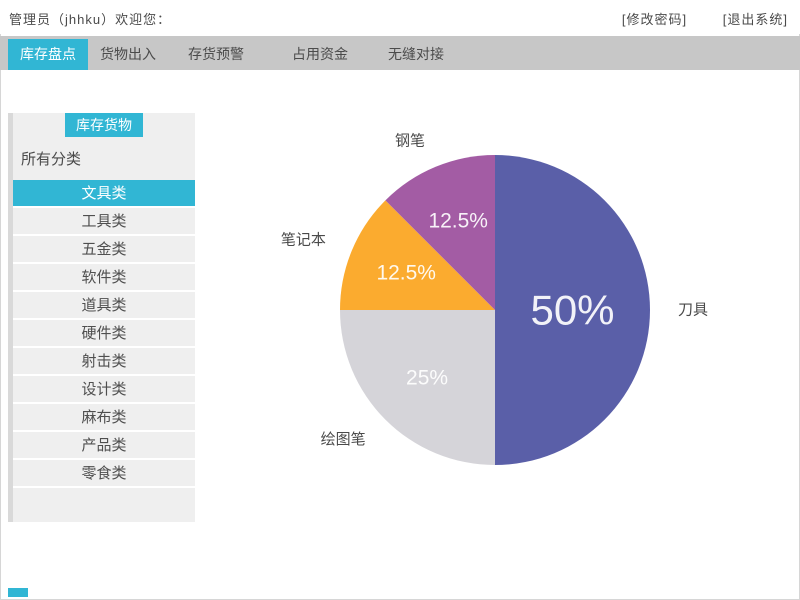  What do you see at coordinates (104, 418) in the screenshot?
I see `category-item: 麻布类` at bounding box center [104, 418].